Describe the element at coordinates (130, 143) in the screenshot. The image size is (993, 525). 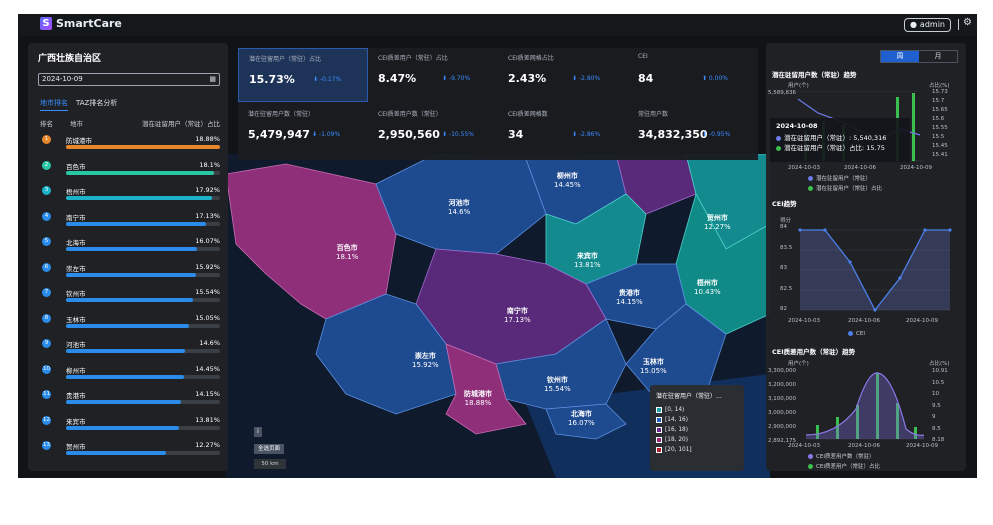
I see `ranking-row: 1 防城港市 18.88%` at that location.